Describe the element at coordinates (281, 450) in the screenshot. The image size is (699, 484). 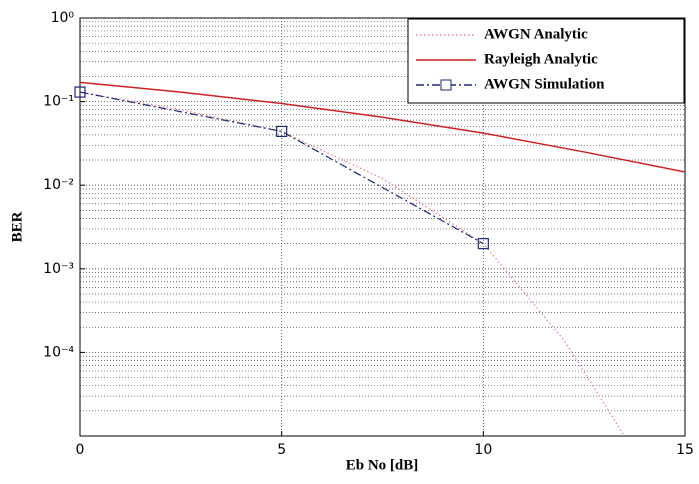
I see `x-tick-label: 5` at that location.